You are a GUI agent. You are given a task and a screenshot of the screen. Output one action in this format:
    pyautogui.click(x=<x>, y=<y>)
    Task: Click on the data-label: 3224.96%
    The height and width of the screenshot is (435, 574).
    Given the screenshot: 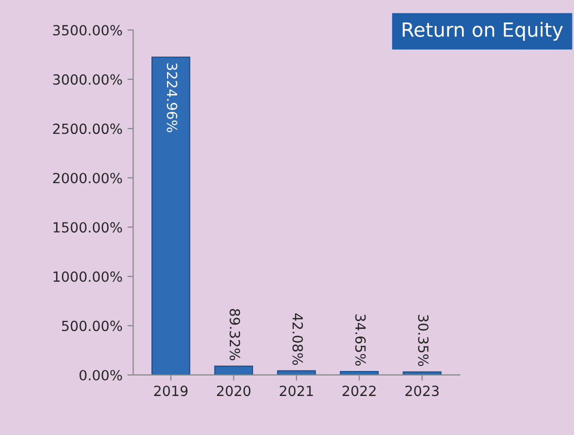 What is the action you would take?
    pyautogui.click(x=172, y=97)
    